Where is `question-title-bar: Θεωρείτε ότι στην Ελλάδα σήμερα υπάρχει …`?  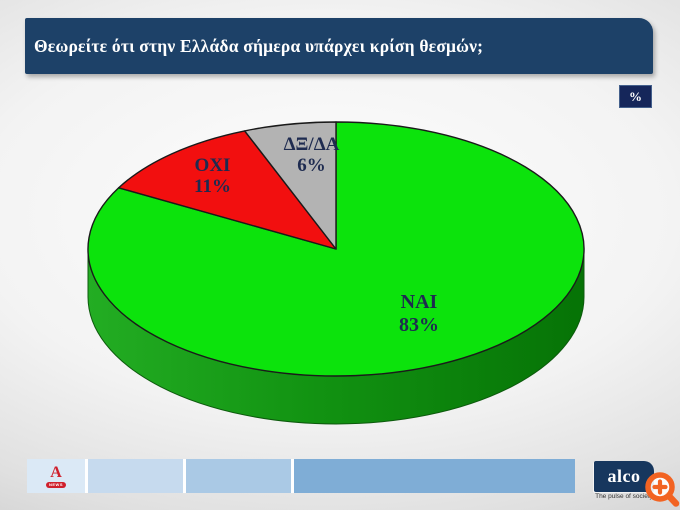 question-title-bar: Θεωρείτε ότι στην Ελλάδα σήμερα υπάρχει … is located at coordinates (339, 46).